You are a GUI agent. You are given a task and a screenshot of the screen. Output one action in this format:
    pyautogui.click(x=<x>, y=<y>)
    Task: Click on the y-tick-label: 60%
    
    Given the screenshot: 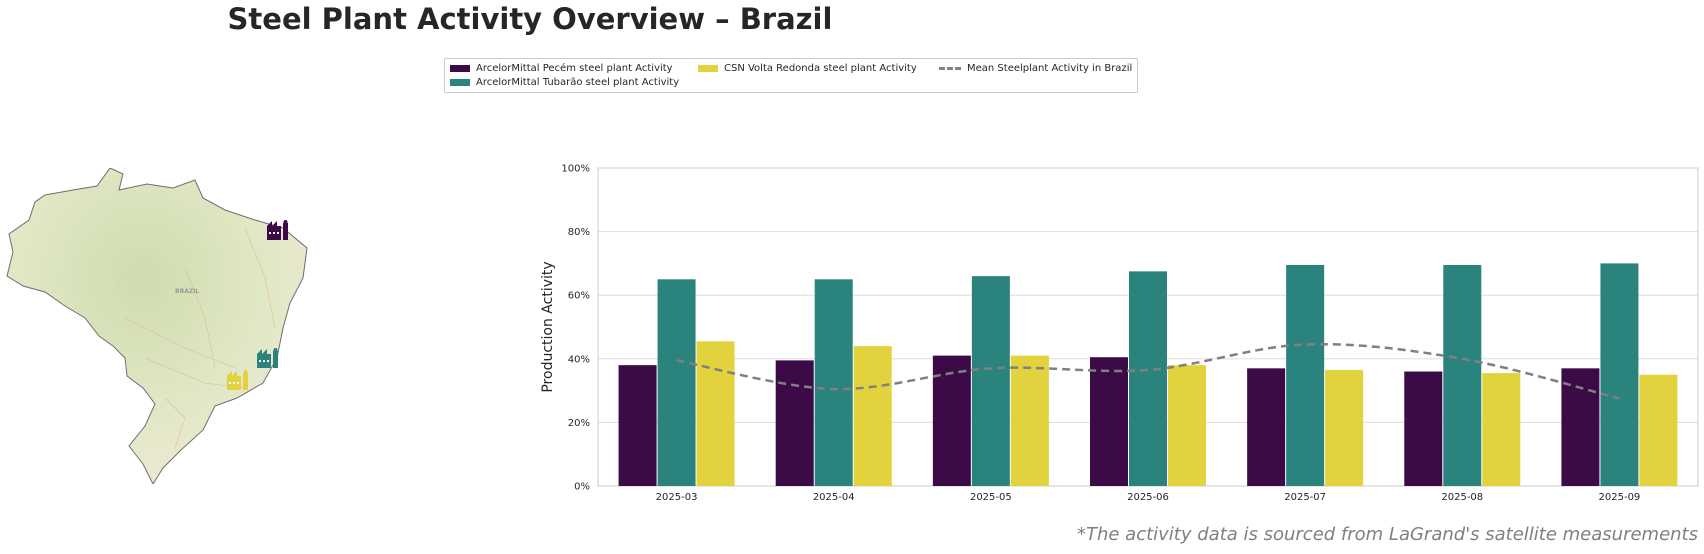 What is the action you would take?
    pyautogui.click(x=579, y=296)
    